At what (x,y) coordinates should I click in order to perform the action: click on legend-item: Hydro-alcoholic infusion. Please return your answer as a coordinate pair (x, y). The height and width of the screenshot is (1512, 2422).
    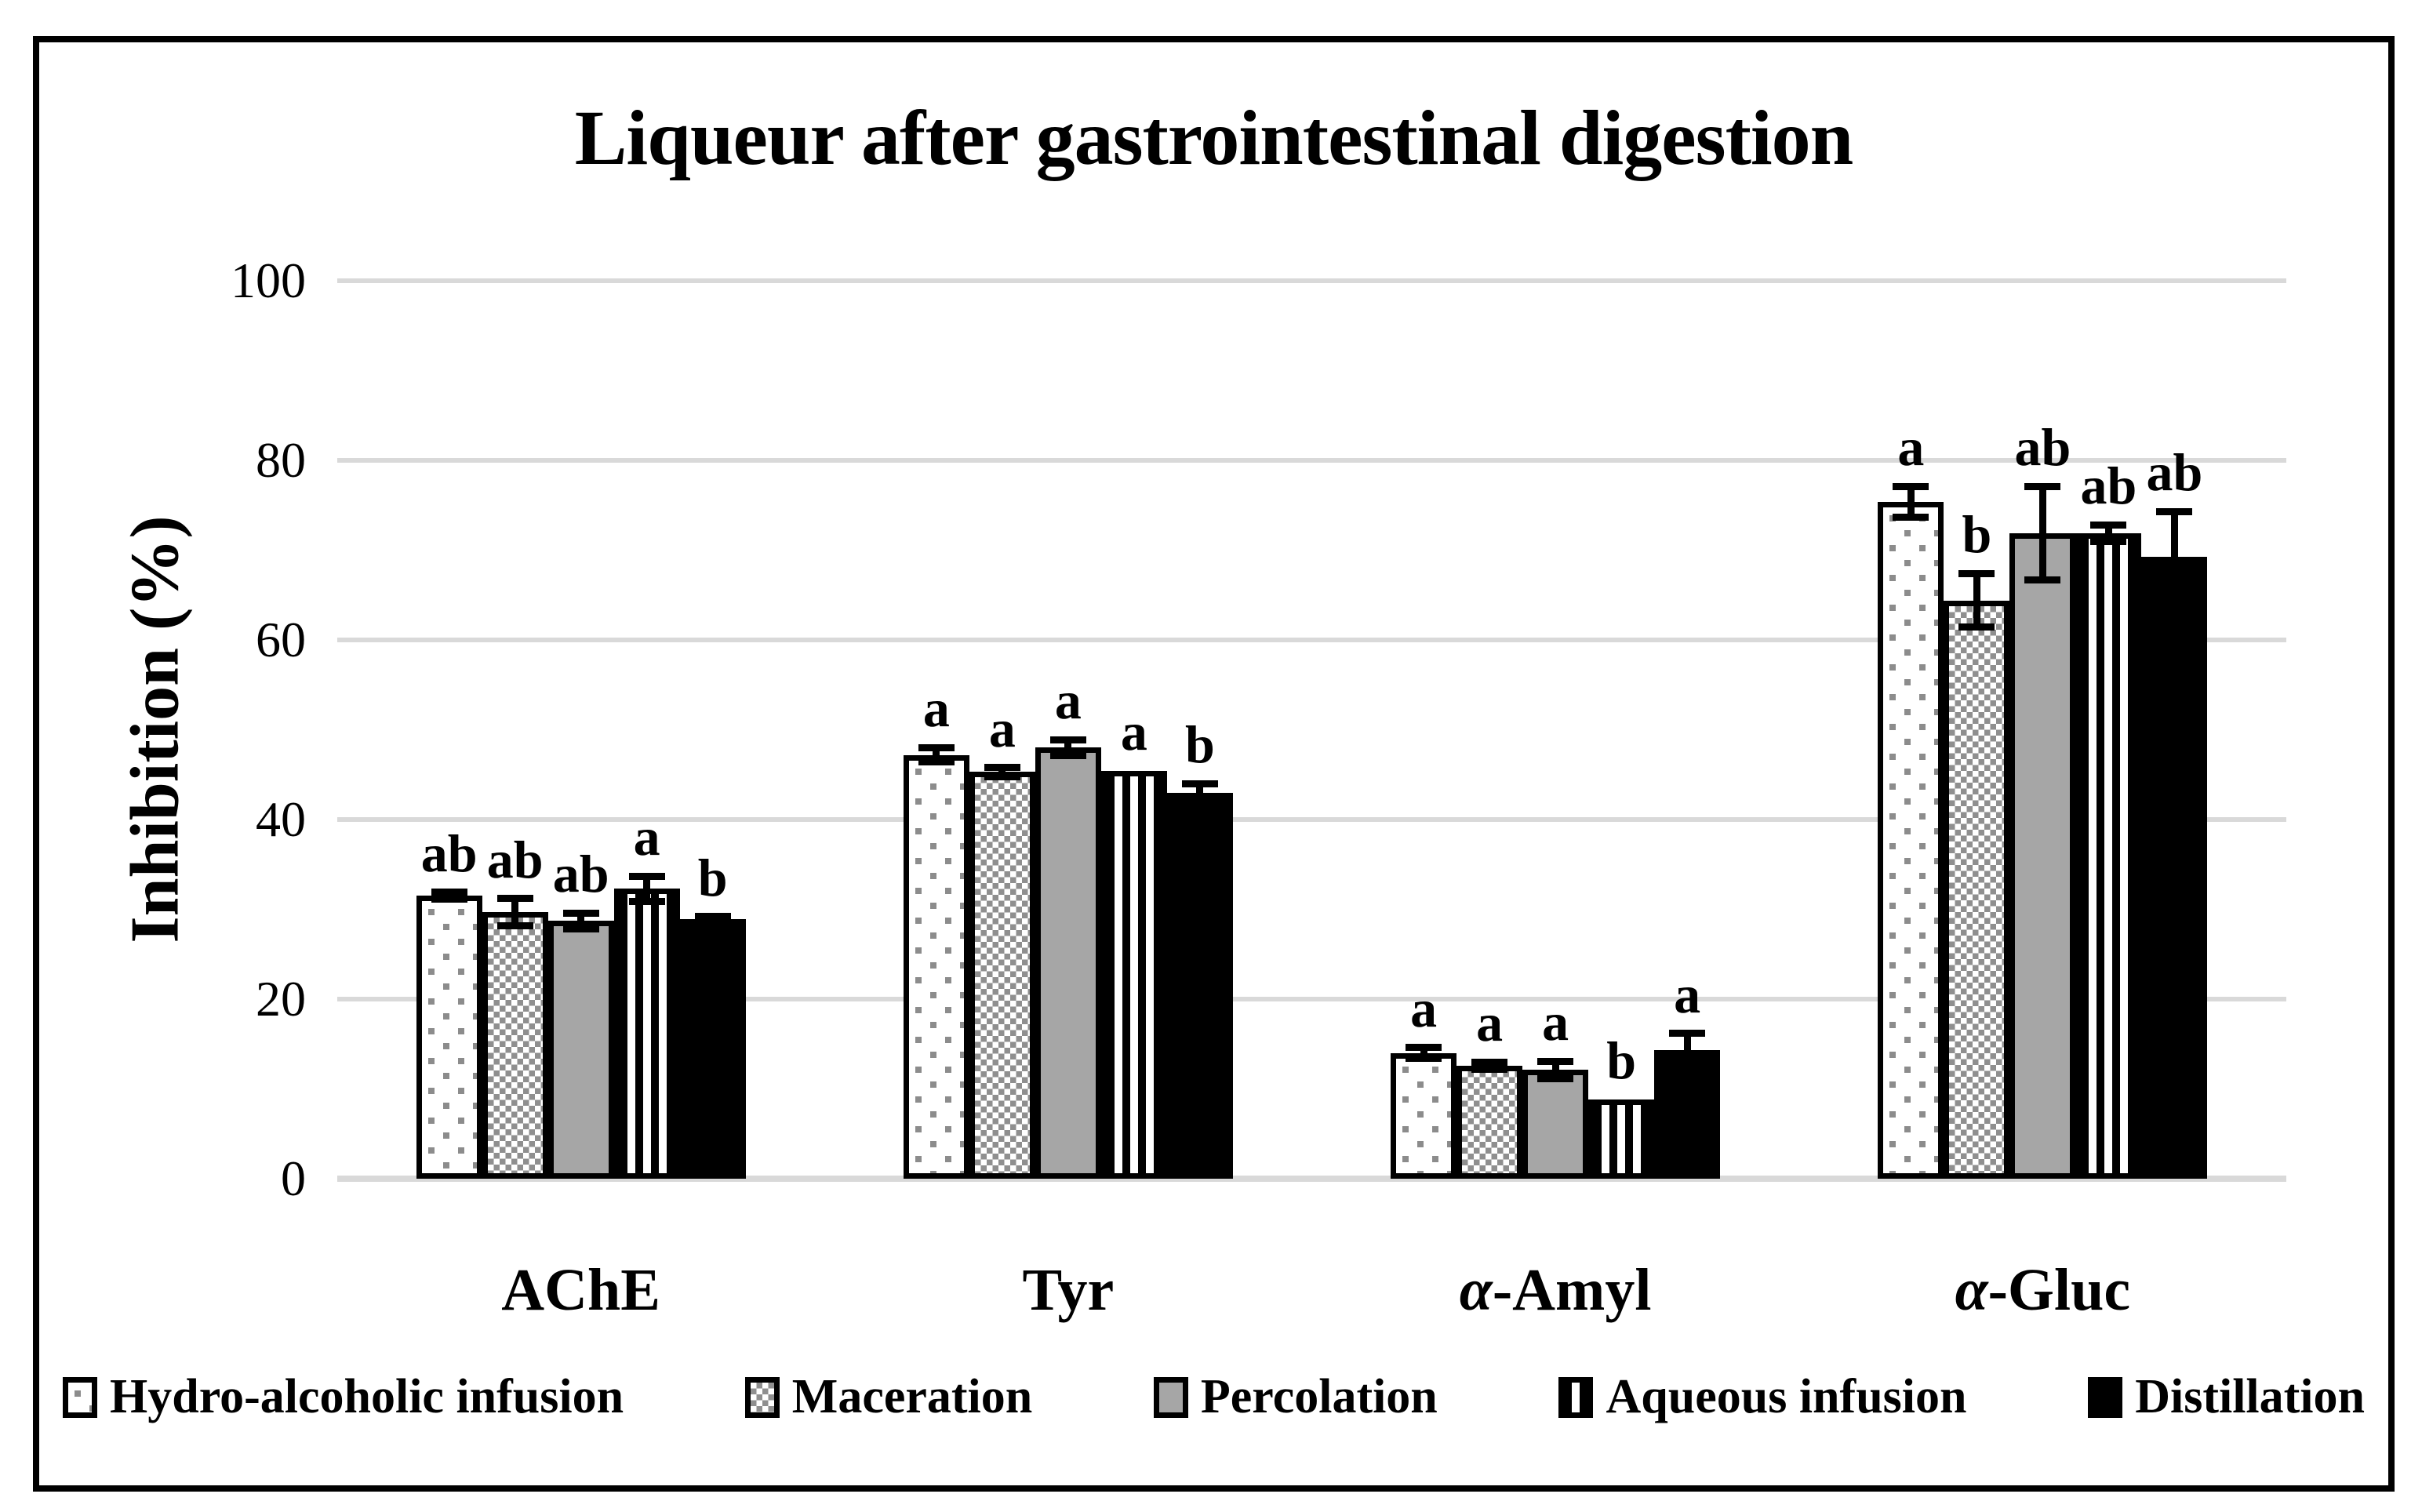
    Looking at the image, I should click on (343, 1397).